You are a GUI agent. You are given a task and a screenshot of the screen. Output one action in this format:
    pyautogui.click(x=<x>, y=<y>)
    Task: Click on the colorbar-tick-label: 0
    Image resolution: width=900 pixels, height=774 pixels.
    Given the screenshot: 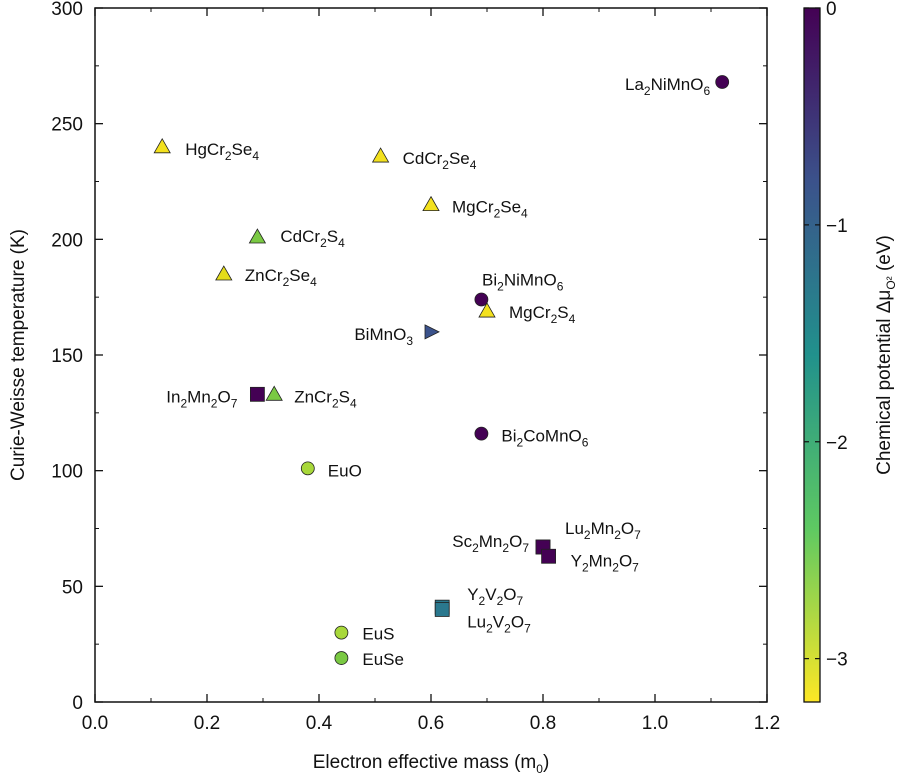 What is the action you would take?
    pyautogui.click(x=831, y=10)
    